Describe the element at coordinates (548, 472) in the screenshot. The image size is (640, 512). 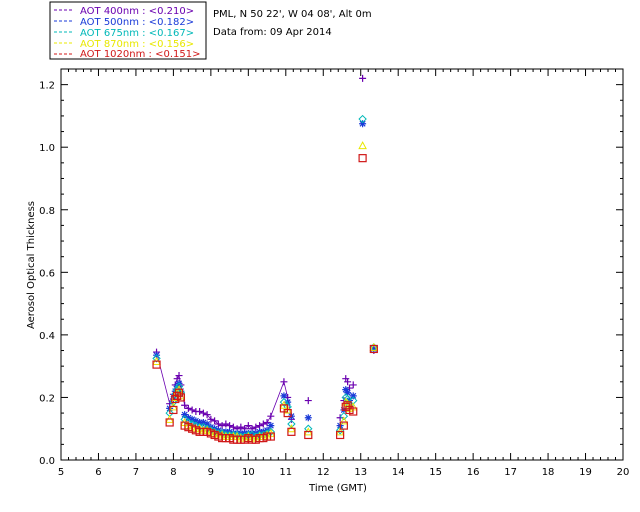
I see `x-tick-label: 18` at that location.